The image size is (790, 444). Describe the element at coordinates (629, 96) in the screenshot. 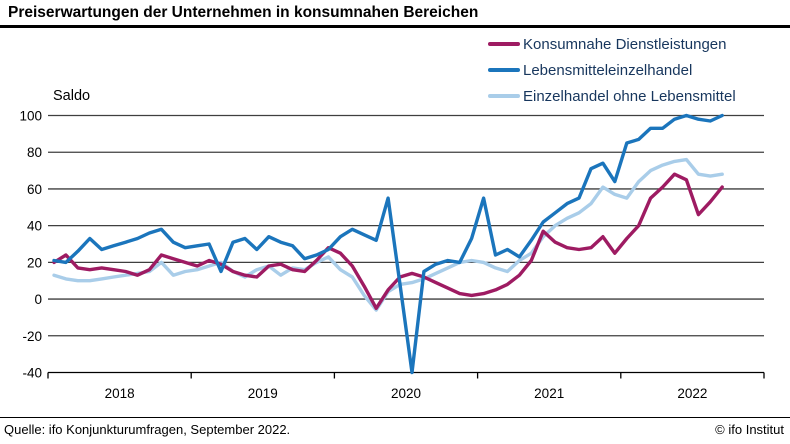

I see `legend-label-einzelhandel-ohne-lebensmittel: Einzelhandel ohne Lebensmittel` at that location.